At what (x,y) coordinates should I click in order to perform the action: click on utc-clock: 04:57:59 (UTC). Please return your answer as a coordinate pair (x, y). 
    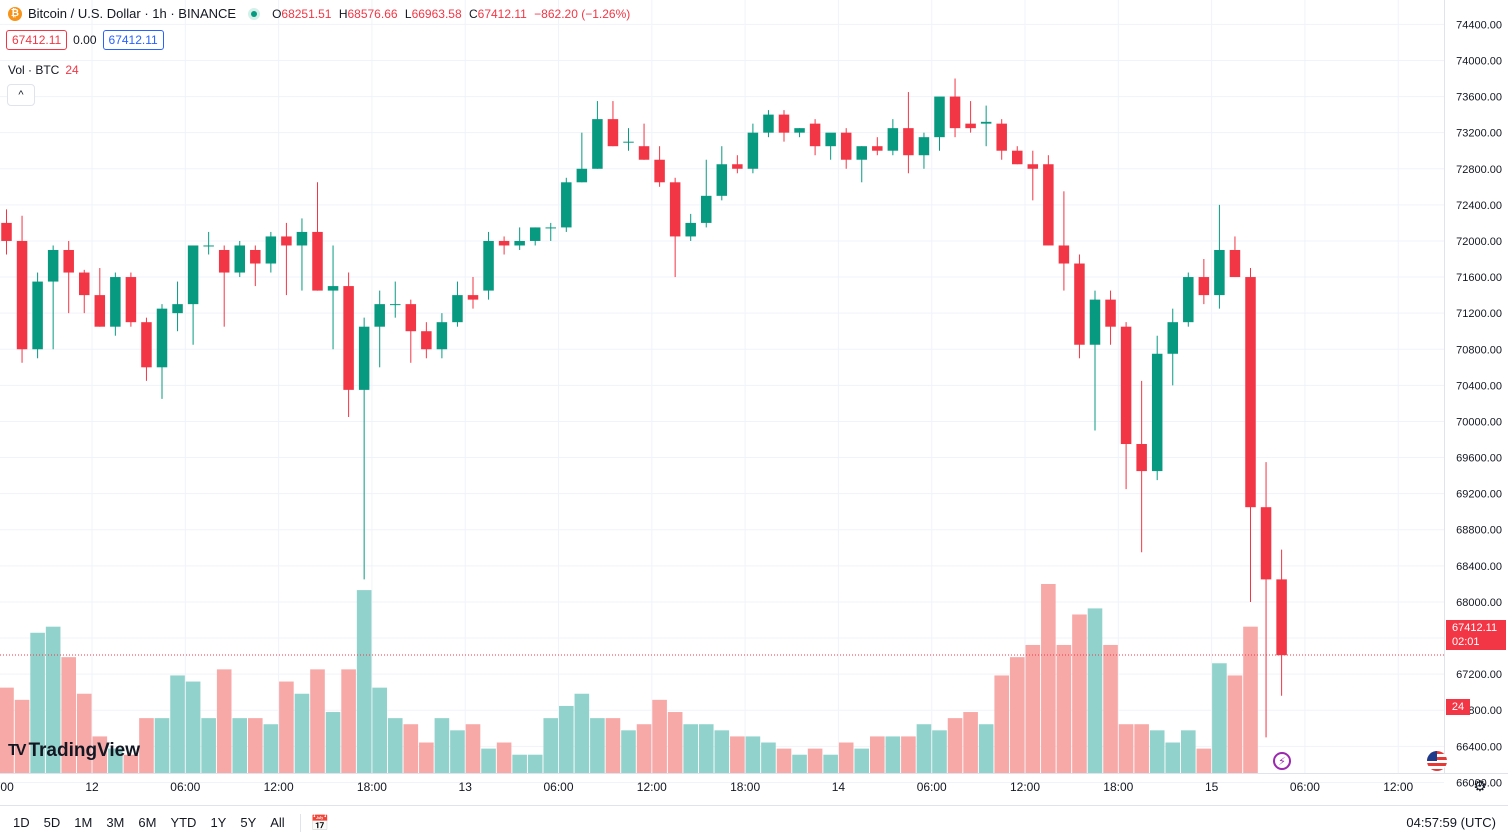
    Looking at the image, I should click on (1451, 822).